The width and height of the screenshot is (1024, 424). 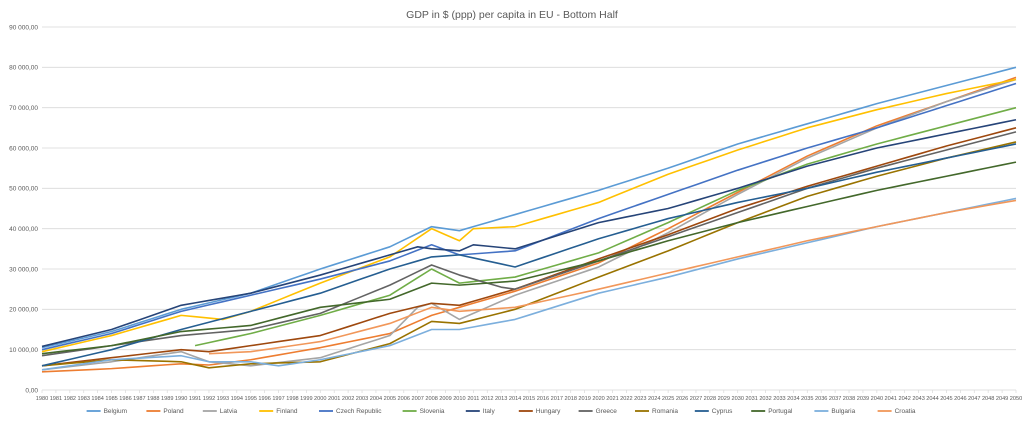 I want to click on x-tick-label: 2007, so click(x=417, y=399).